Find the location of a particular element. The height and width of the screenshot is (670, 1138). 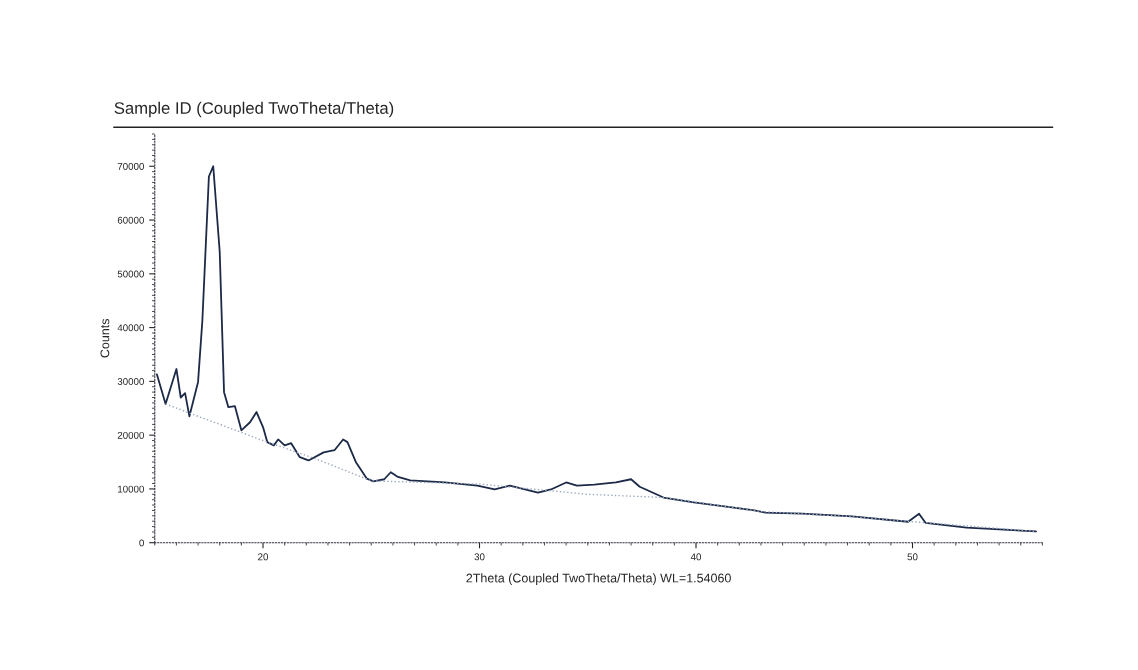

x-tick-label: 40 is located at coordinates (696, 557).